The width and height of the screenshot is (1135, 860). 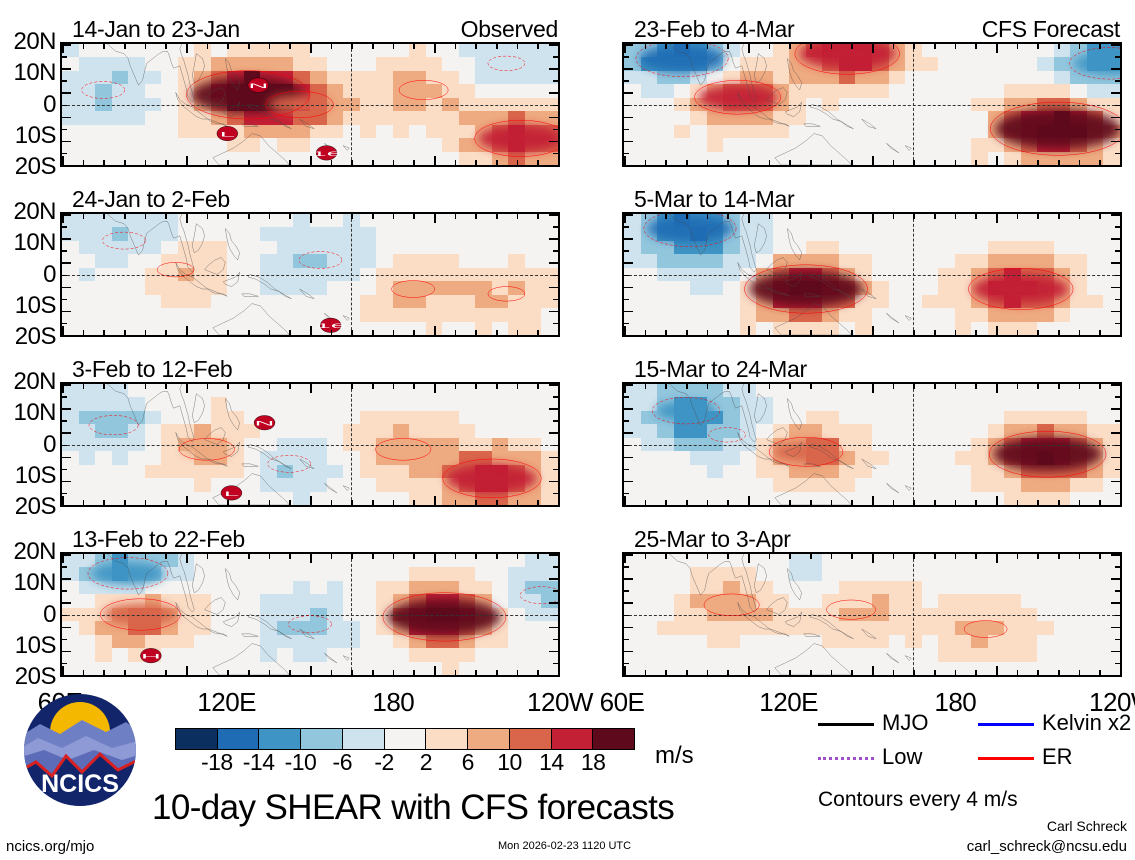 What do you see at coordinates (1086, 826) in the screenshot?
I see `author-name: Carl Schreck` at bounding box center [1086, 826].